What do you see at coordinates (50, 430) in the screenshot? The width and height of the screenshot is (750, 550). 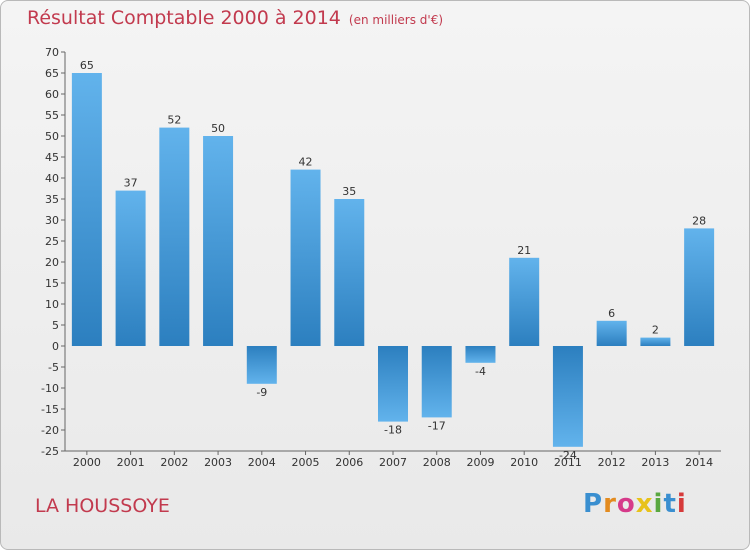 I see `y-tick-label: -20` at bounding box center [50, 430].